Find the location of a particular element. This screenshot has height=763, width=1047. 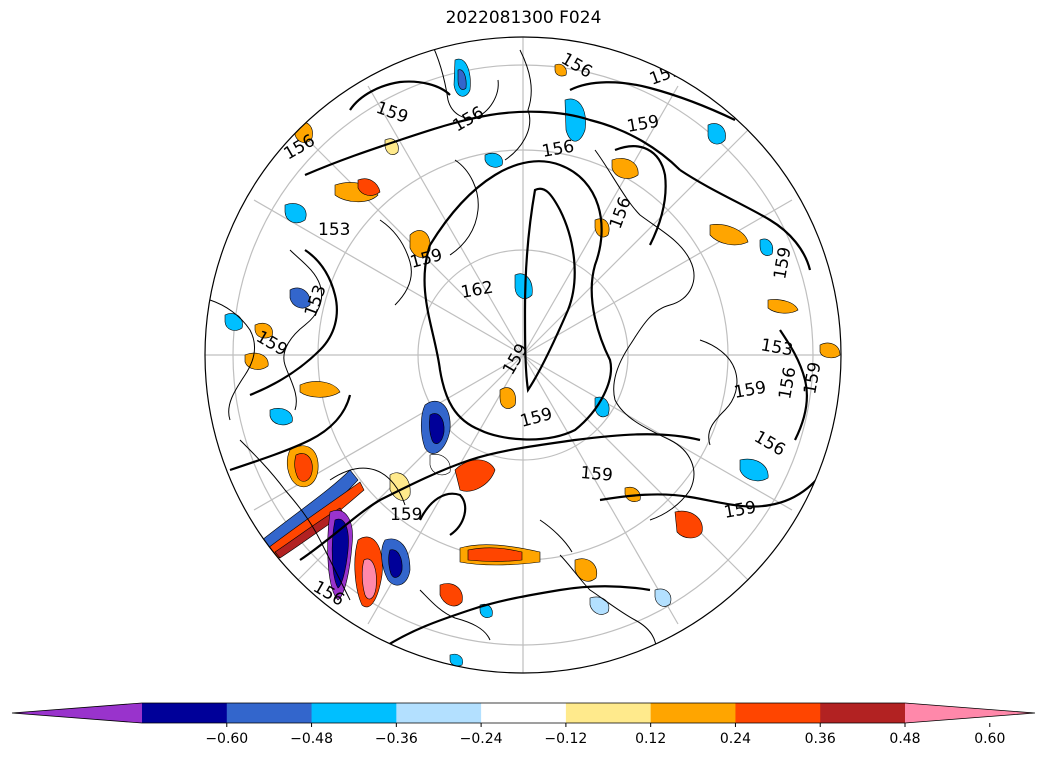

colorbar-tick-label: −0.48 is located at coordinates (311, 739).